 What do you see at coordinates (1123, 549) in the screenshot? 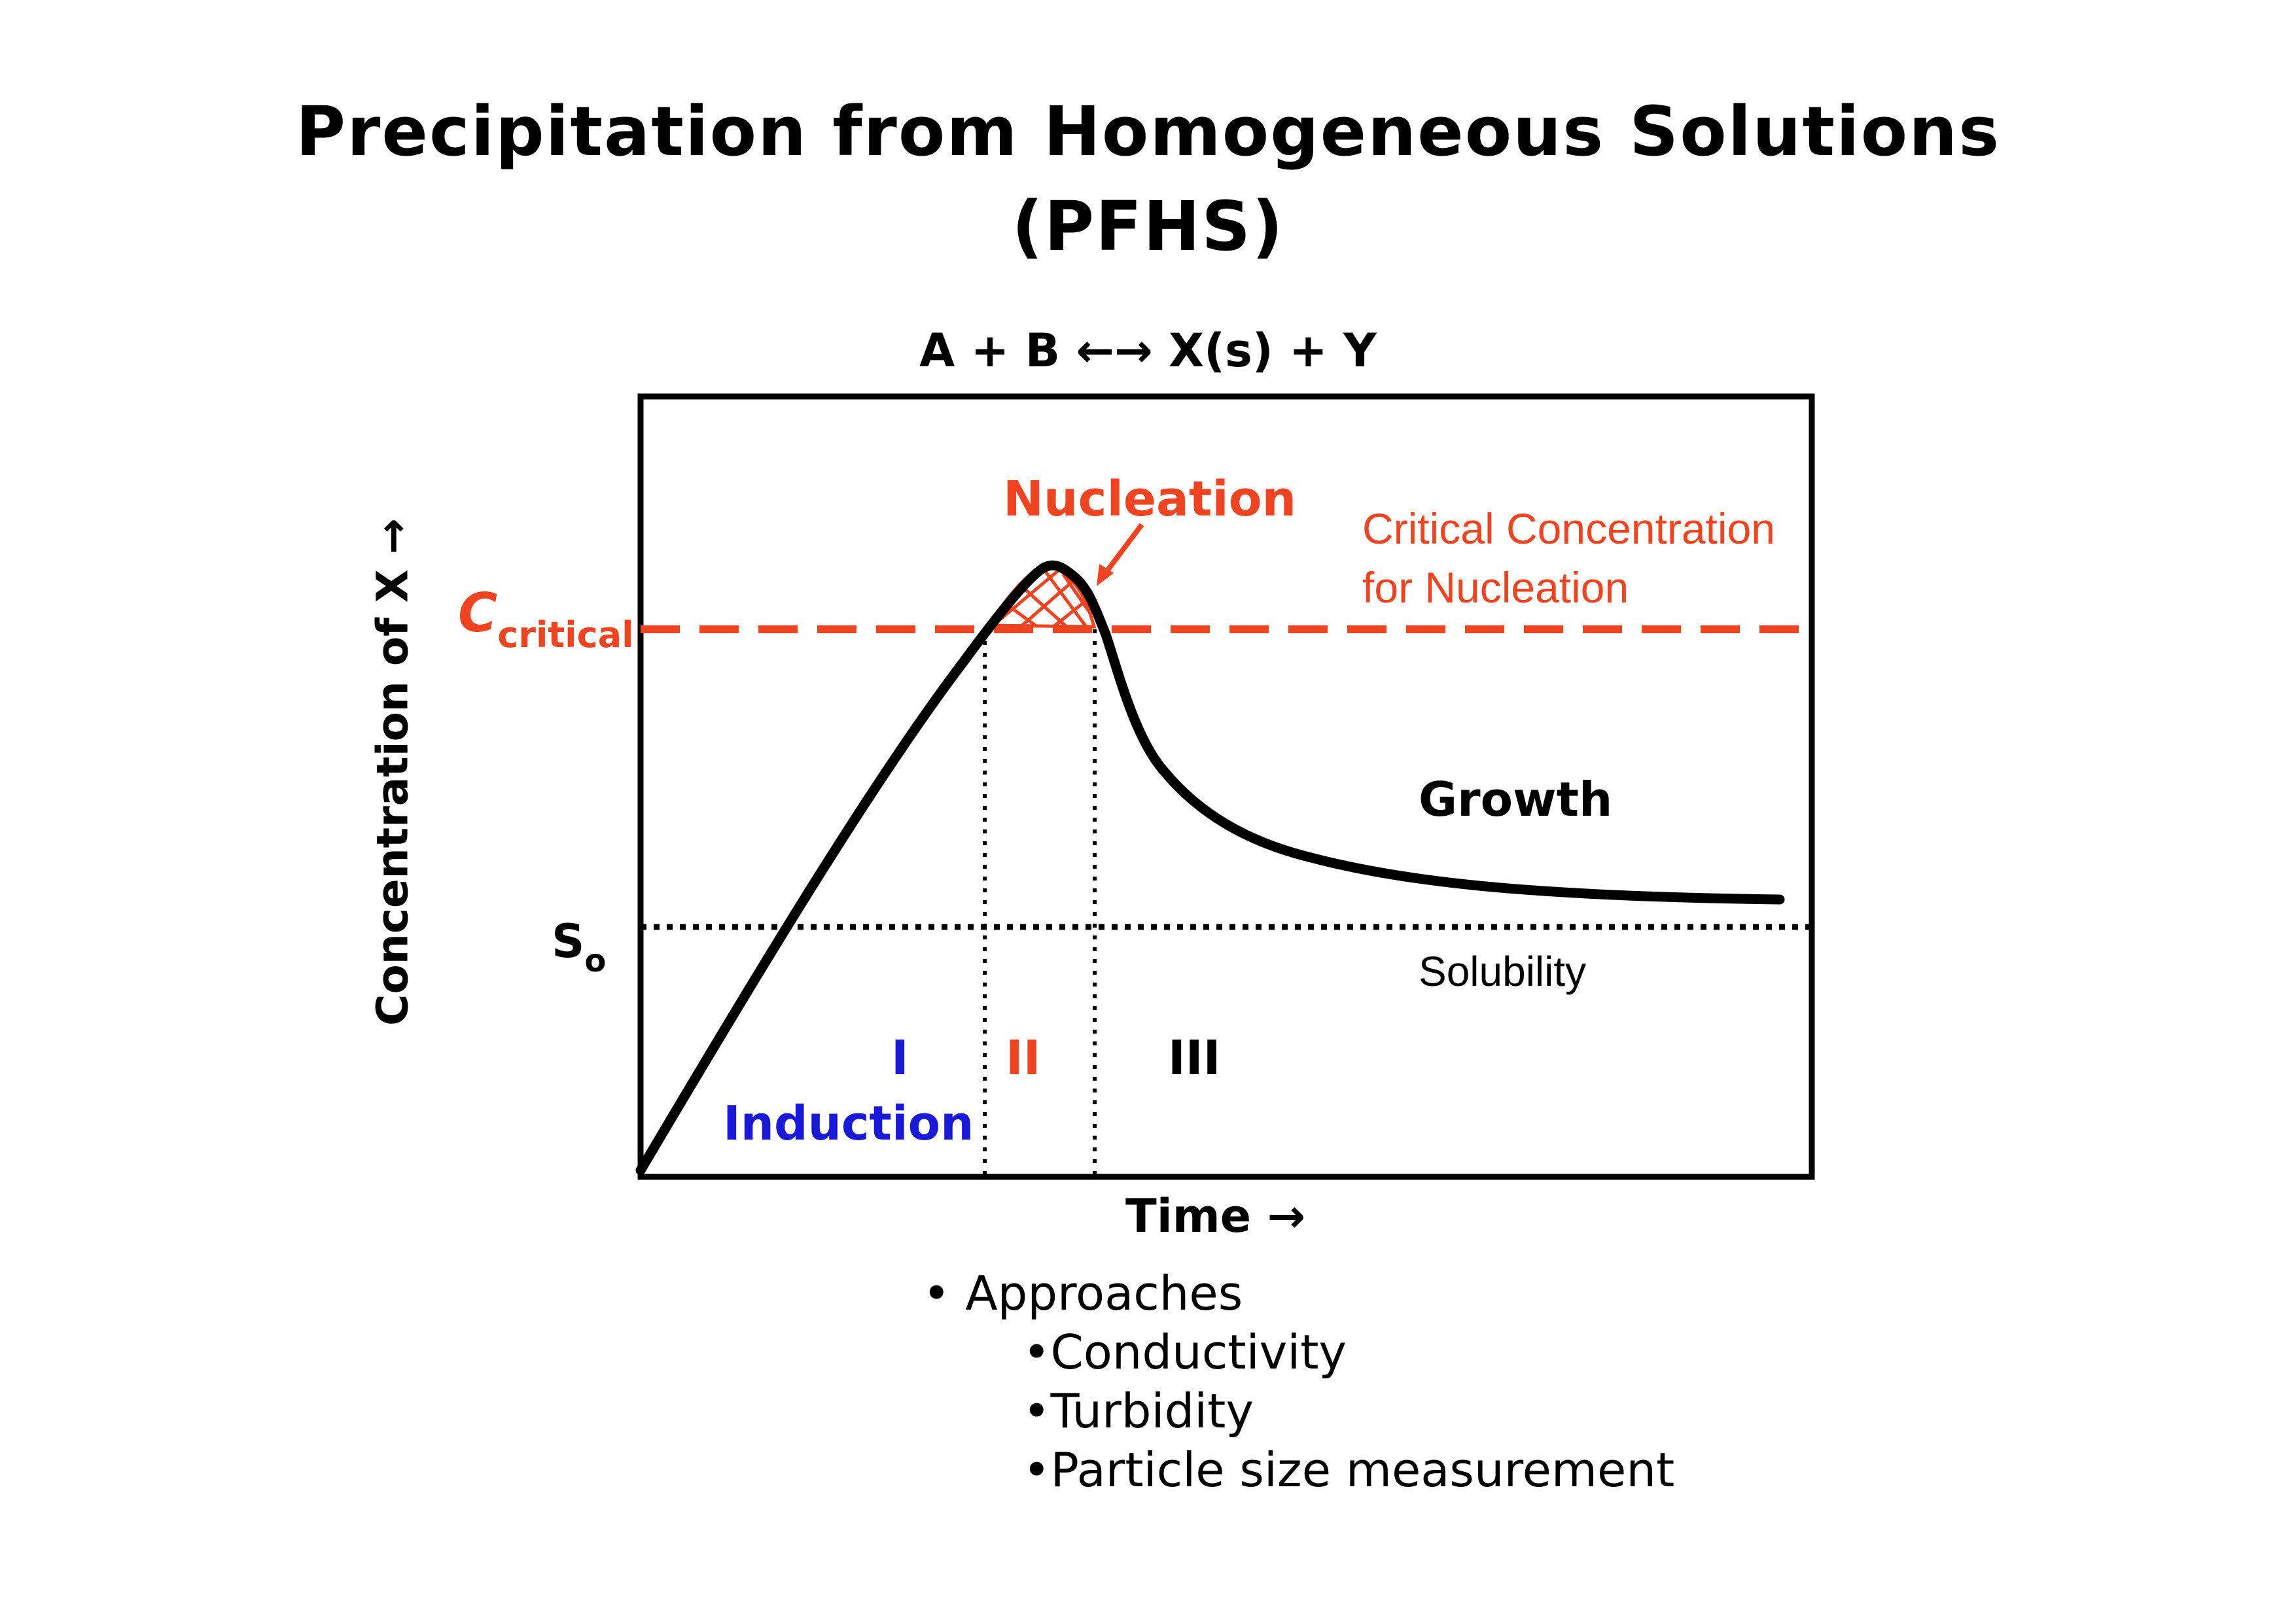
I see `nucleation-arrow` at bounding box center [1123, 549].